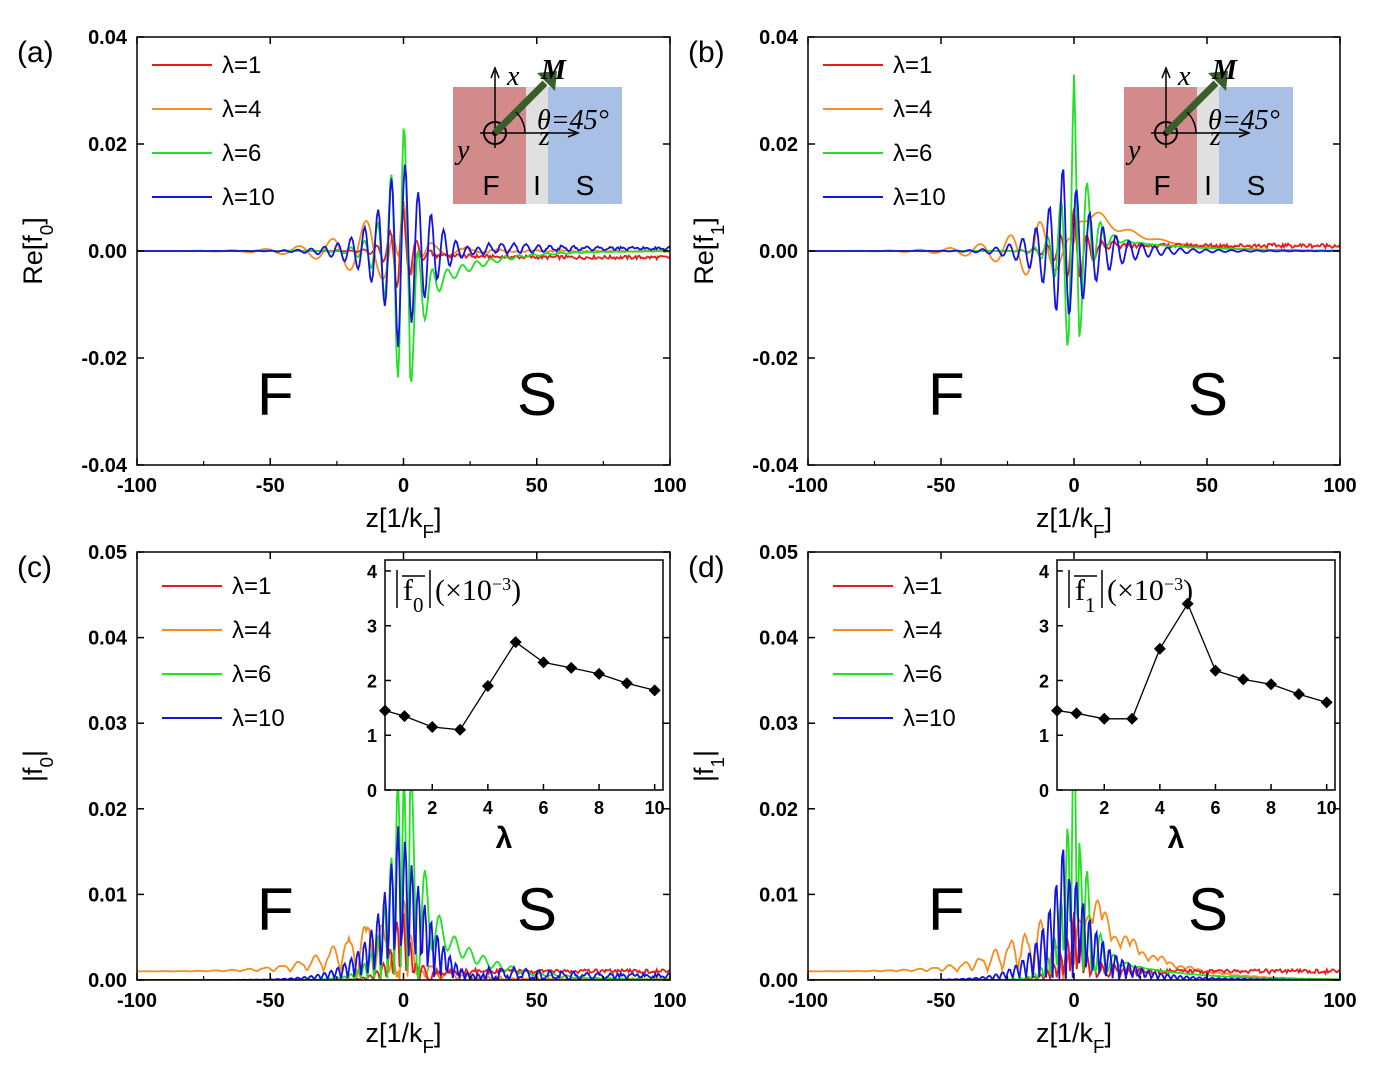  Describe the element at coordinates (413, 595) in the screenshot. I see `inset-title-f: f0` at that location.